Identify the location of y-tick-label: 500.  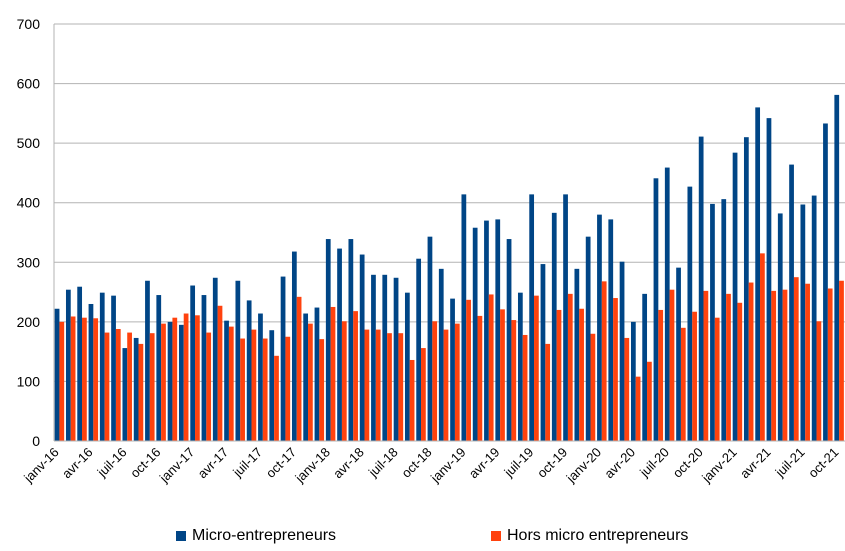
(29, 143).